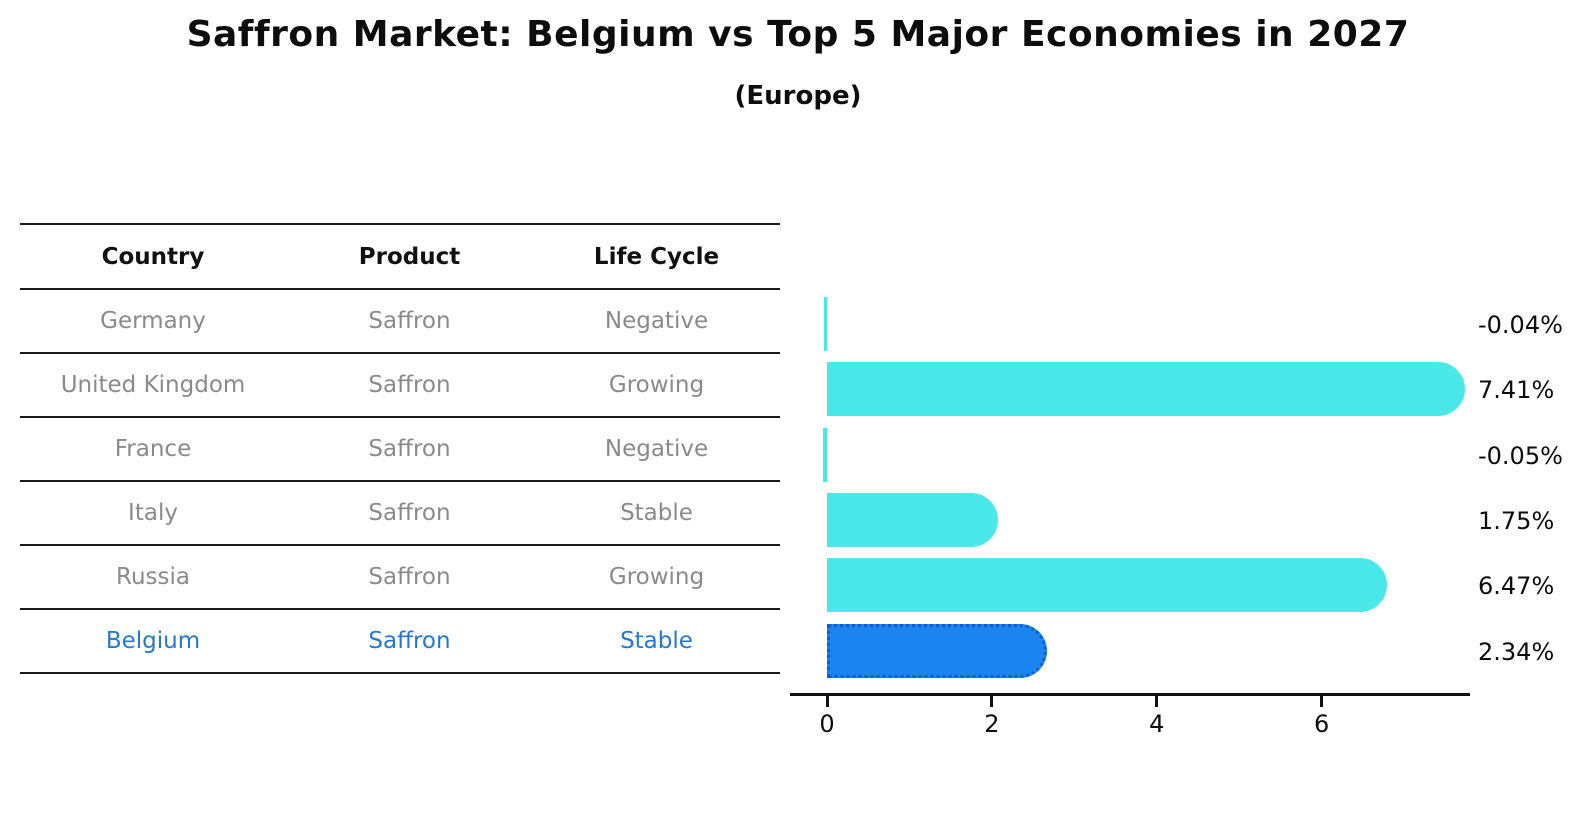 The image size is (1596, 823). Describe the element at coordinates (1520, 455) in the screenshot. I see `value-label-france: -0.05%` at that location.